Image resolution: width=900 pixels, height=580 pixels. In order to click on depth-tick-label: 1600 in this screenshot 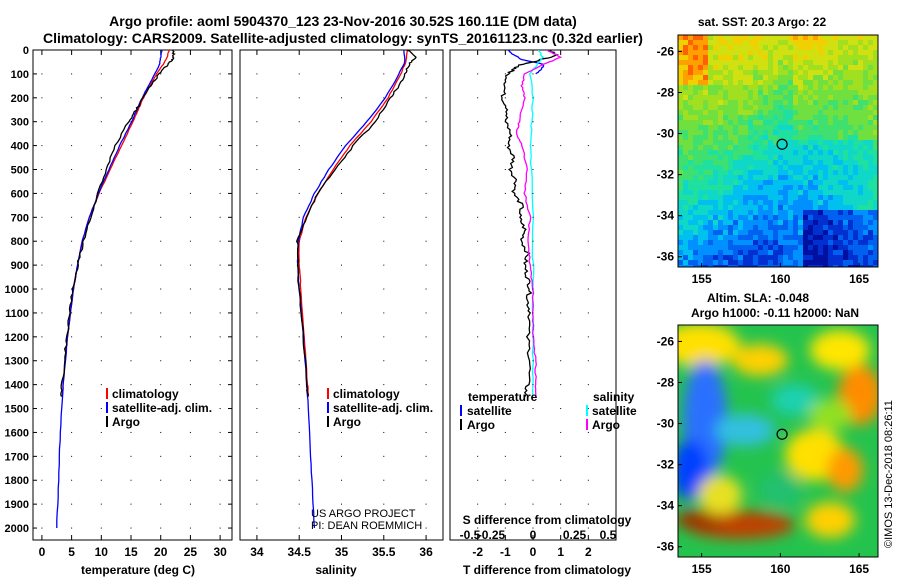, I will do `click(17, 433)`.